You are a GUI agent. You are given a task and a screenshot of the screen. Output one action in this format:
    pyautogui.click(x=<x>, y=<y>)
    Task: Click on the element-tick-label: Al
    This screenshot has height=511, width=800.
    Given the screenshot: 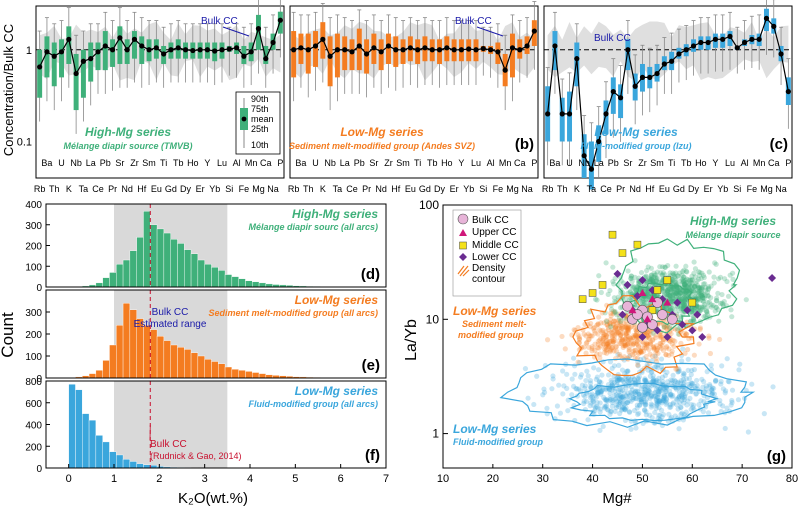 What is the action you would take?
    pyautogui.click(x=491, y=163)
    